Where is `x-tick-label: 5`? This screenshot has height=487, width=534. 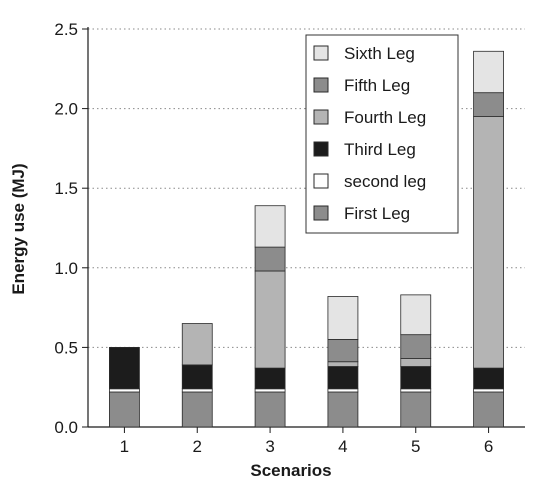
x-tick-label: 5 is located at coordinates (415, 446).